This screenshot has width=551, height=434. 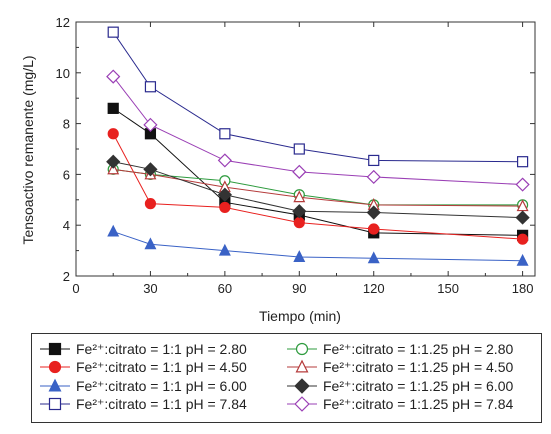 I want to click on legend-label: Fe²⁺:citrato = 1:1 pH = 4.50, so click(x=161, y=367).